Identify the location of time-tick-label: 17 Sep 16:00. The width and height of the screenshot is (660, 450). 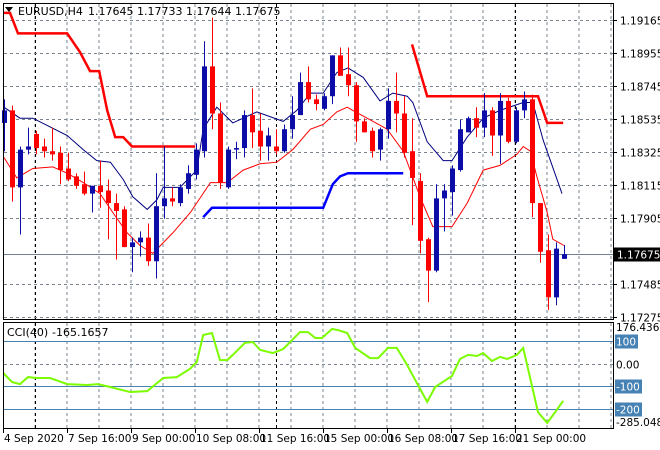
(487, 439).